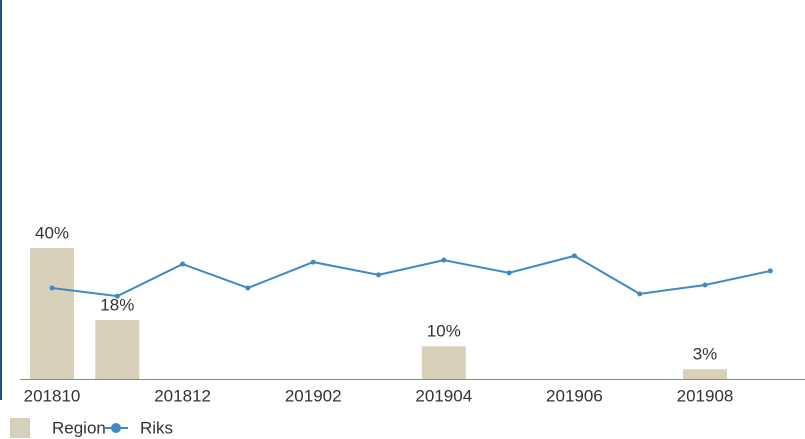 The image size is (805, 439). Describe the element at coordinates (313, 395) in the screenshot. I see `x-tick-label: 201902` at that location.